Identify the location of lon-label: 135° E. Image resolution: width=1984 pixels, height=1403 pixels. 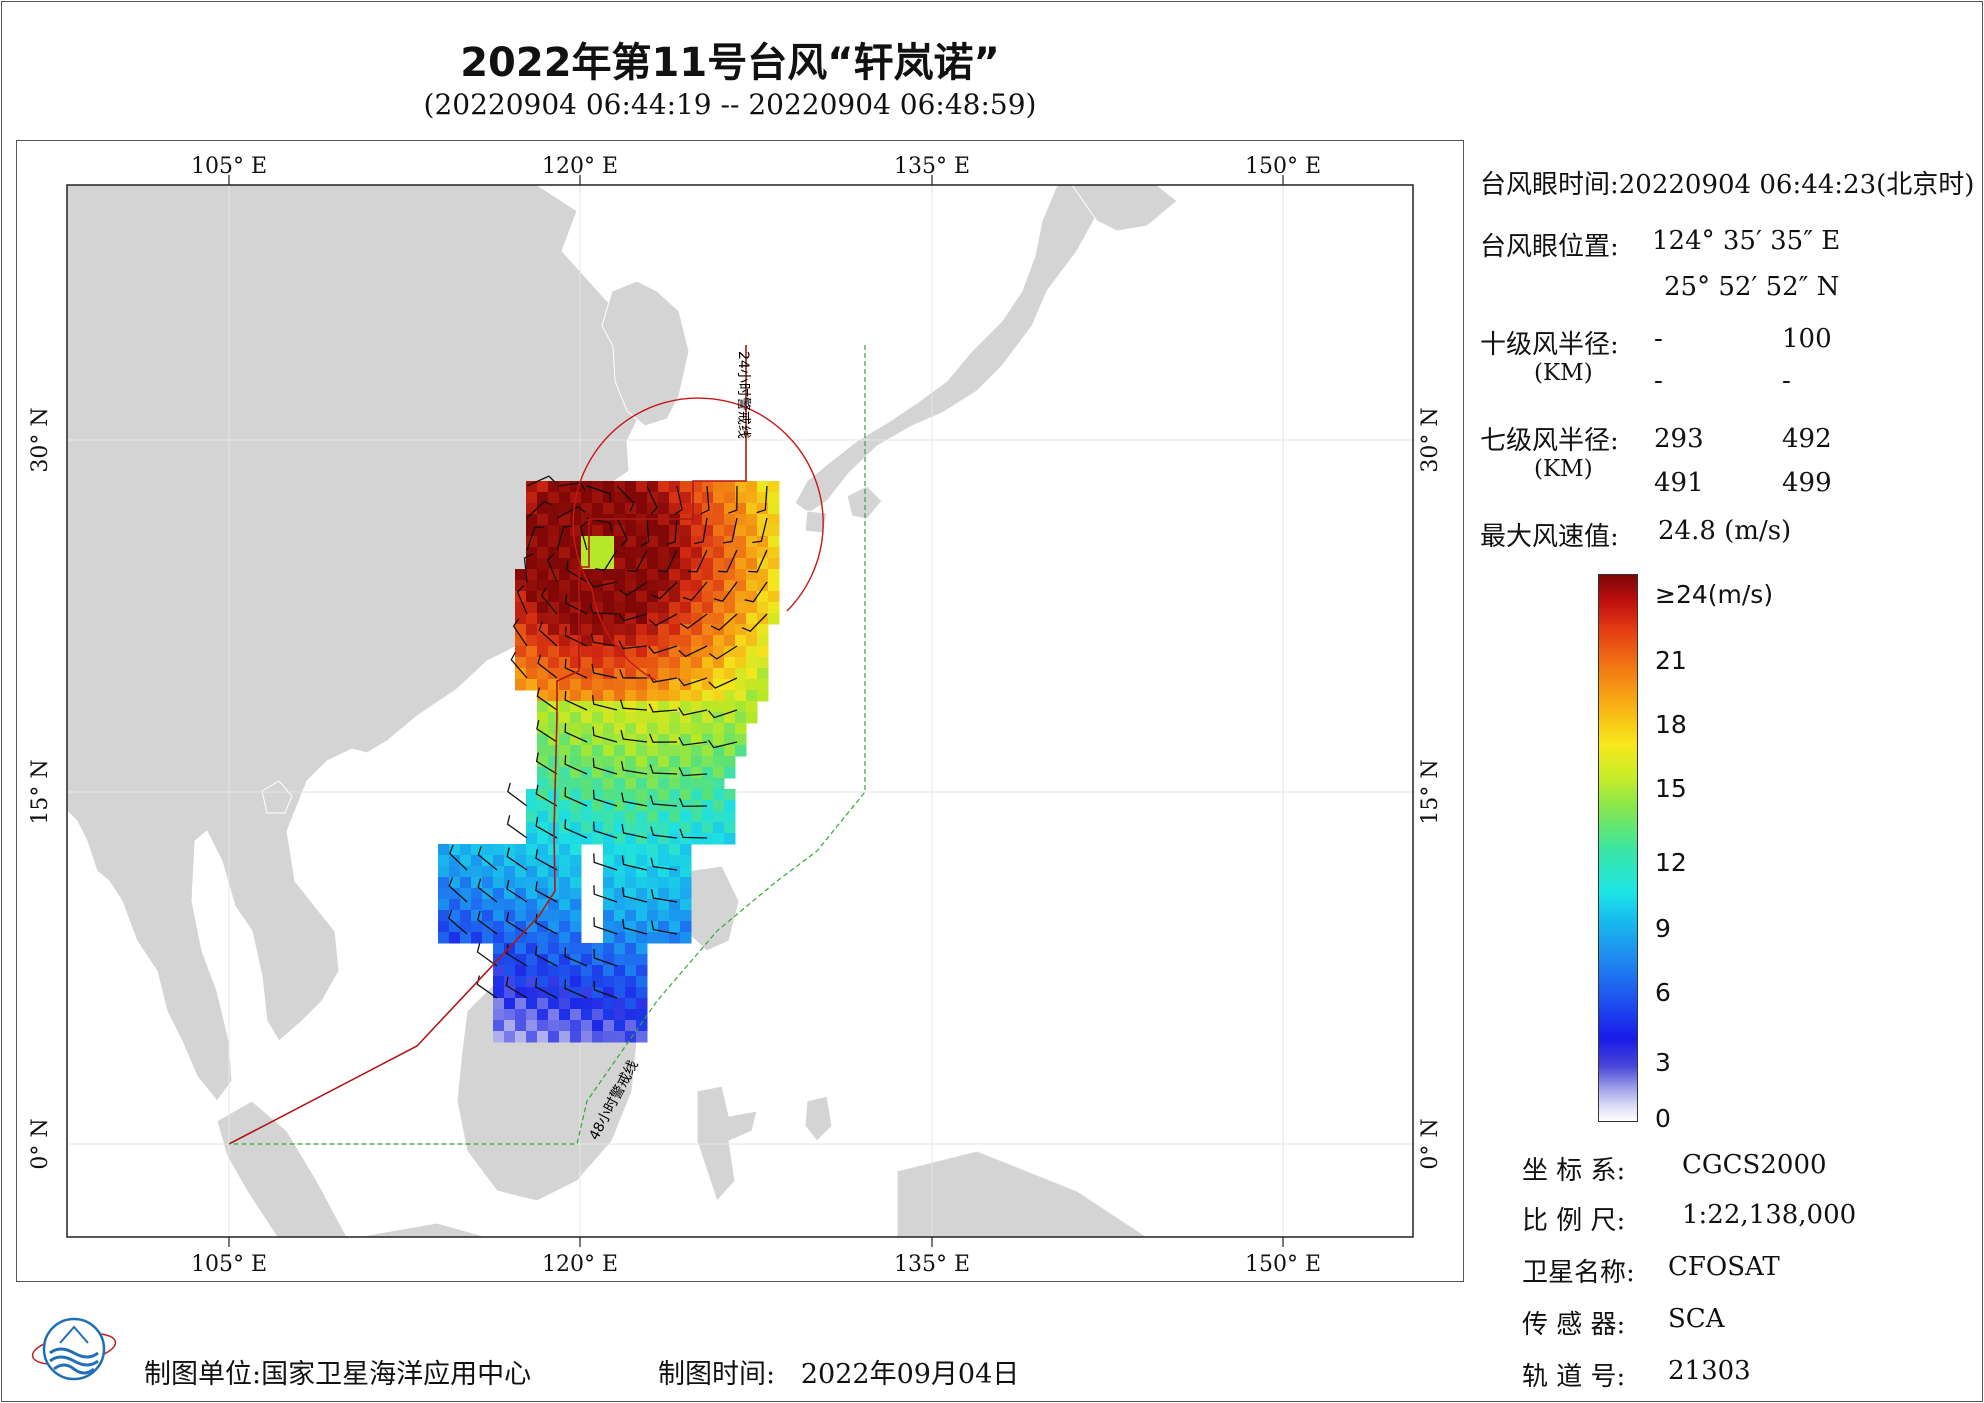
(932, 166).